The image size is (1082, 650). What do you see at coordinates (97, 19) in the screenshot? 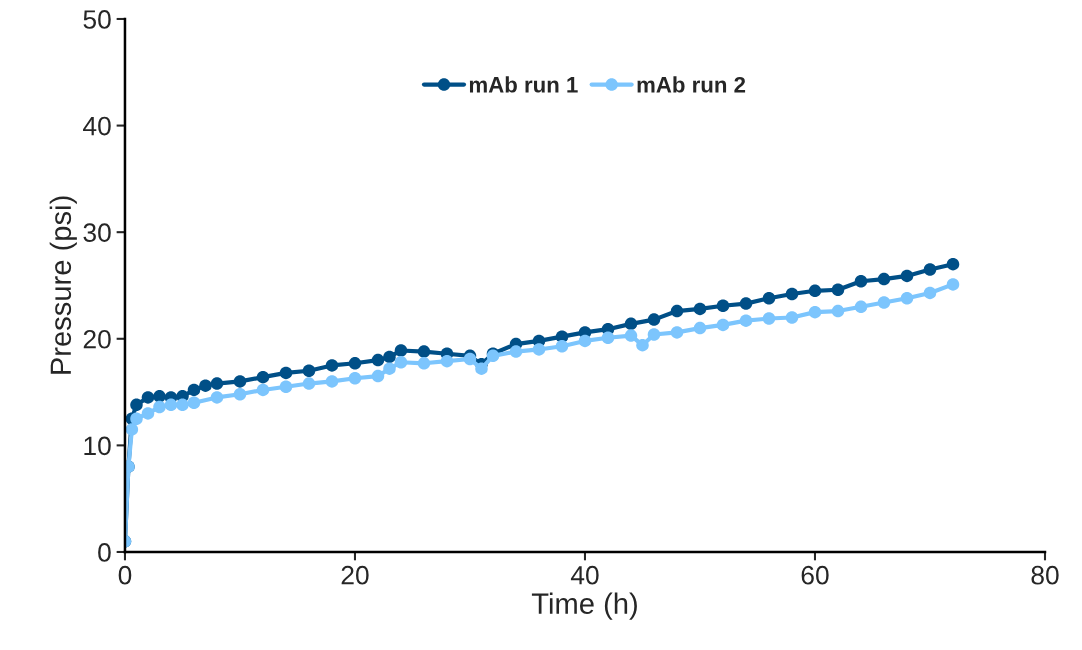
I see `y-tick-label: 50` at bounding box center [97, 19].